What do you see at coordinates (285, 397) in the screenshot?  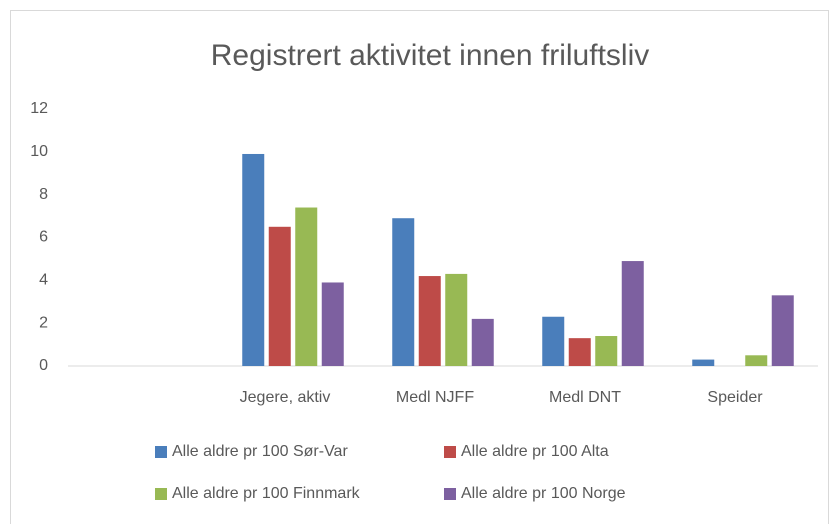 I see `x-tick-label: Jegere, aktiv` at bounding box center [285, 397].